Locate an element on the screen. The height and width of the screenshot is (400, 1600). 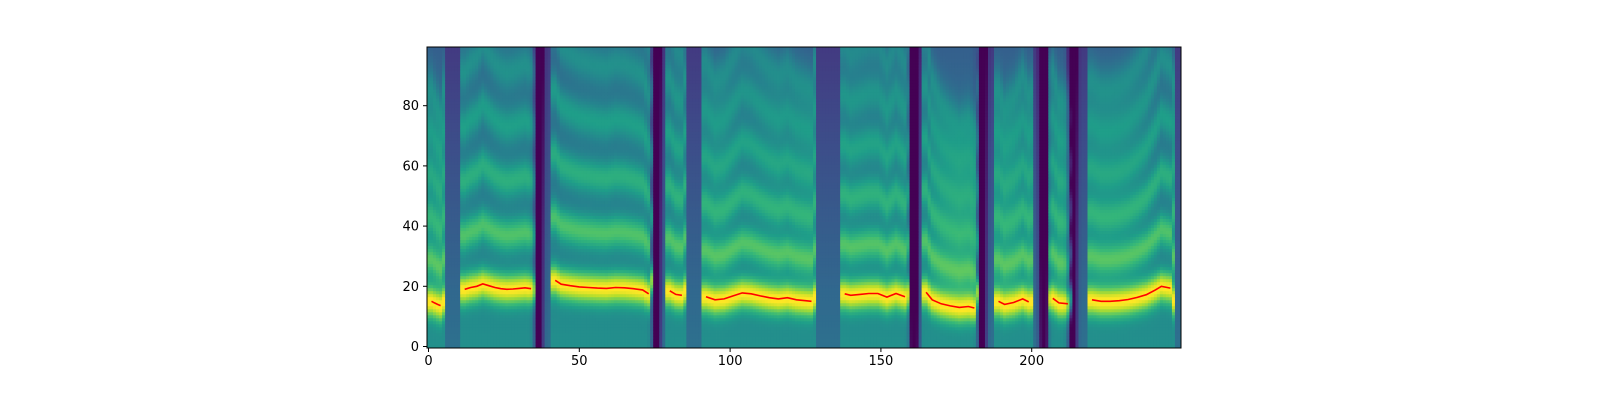
x-tick-label: 200 is located at coordinates (1031, 361).